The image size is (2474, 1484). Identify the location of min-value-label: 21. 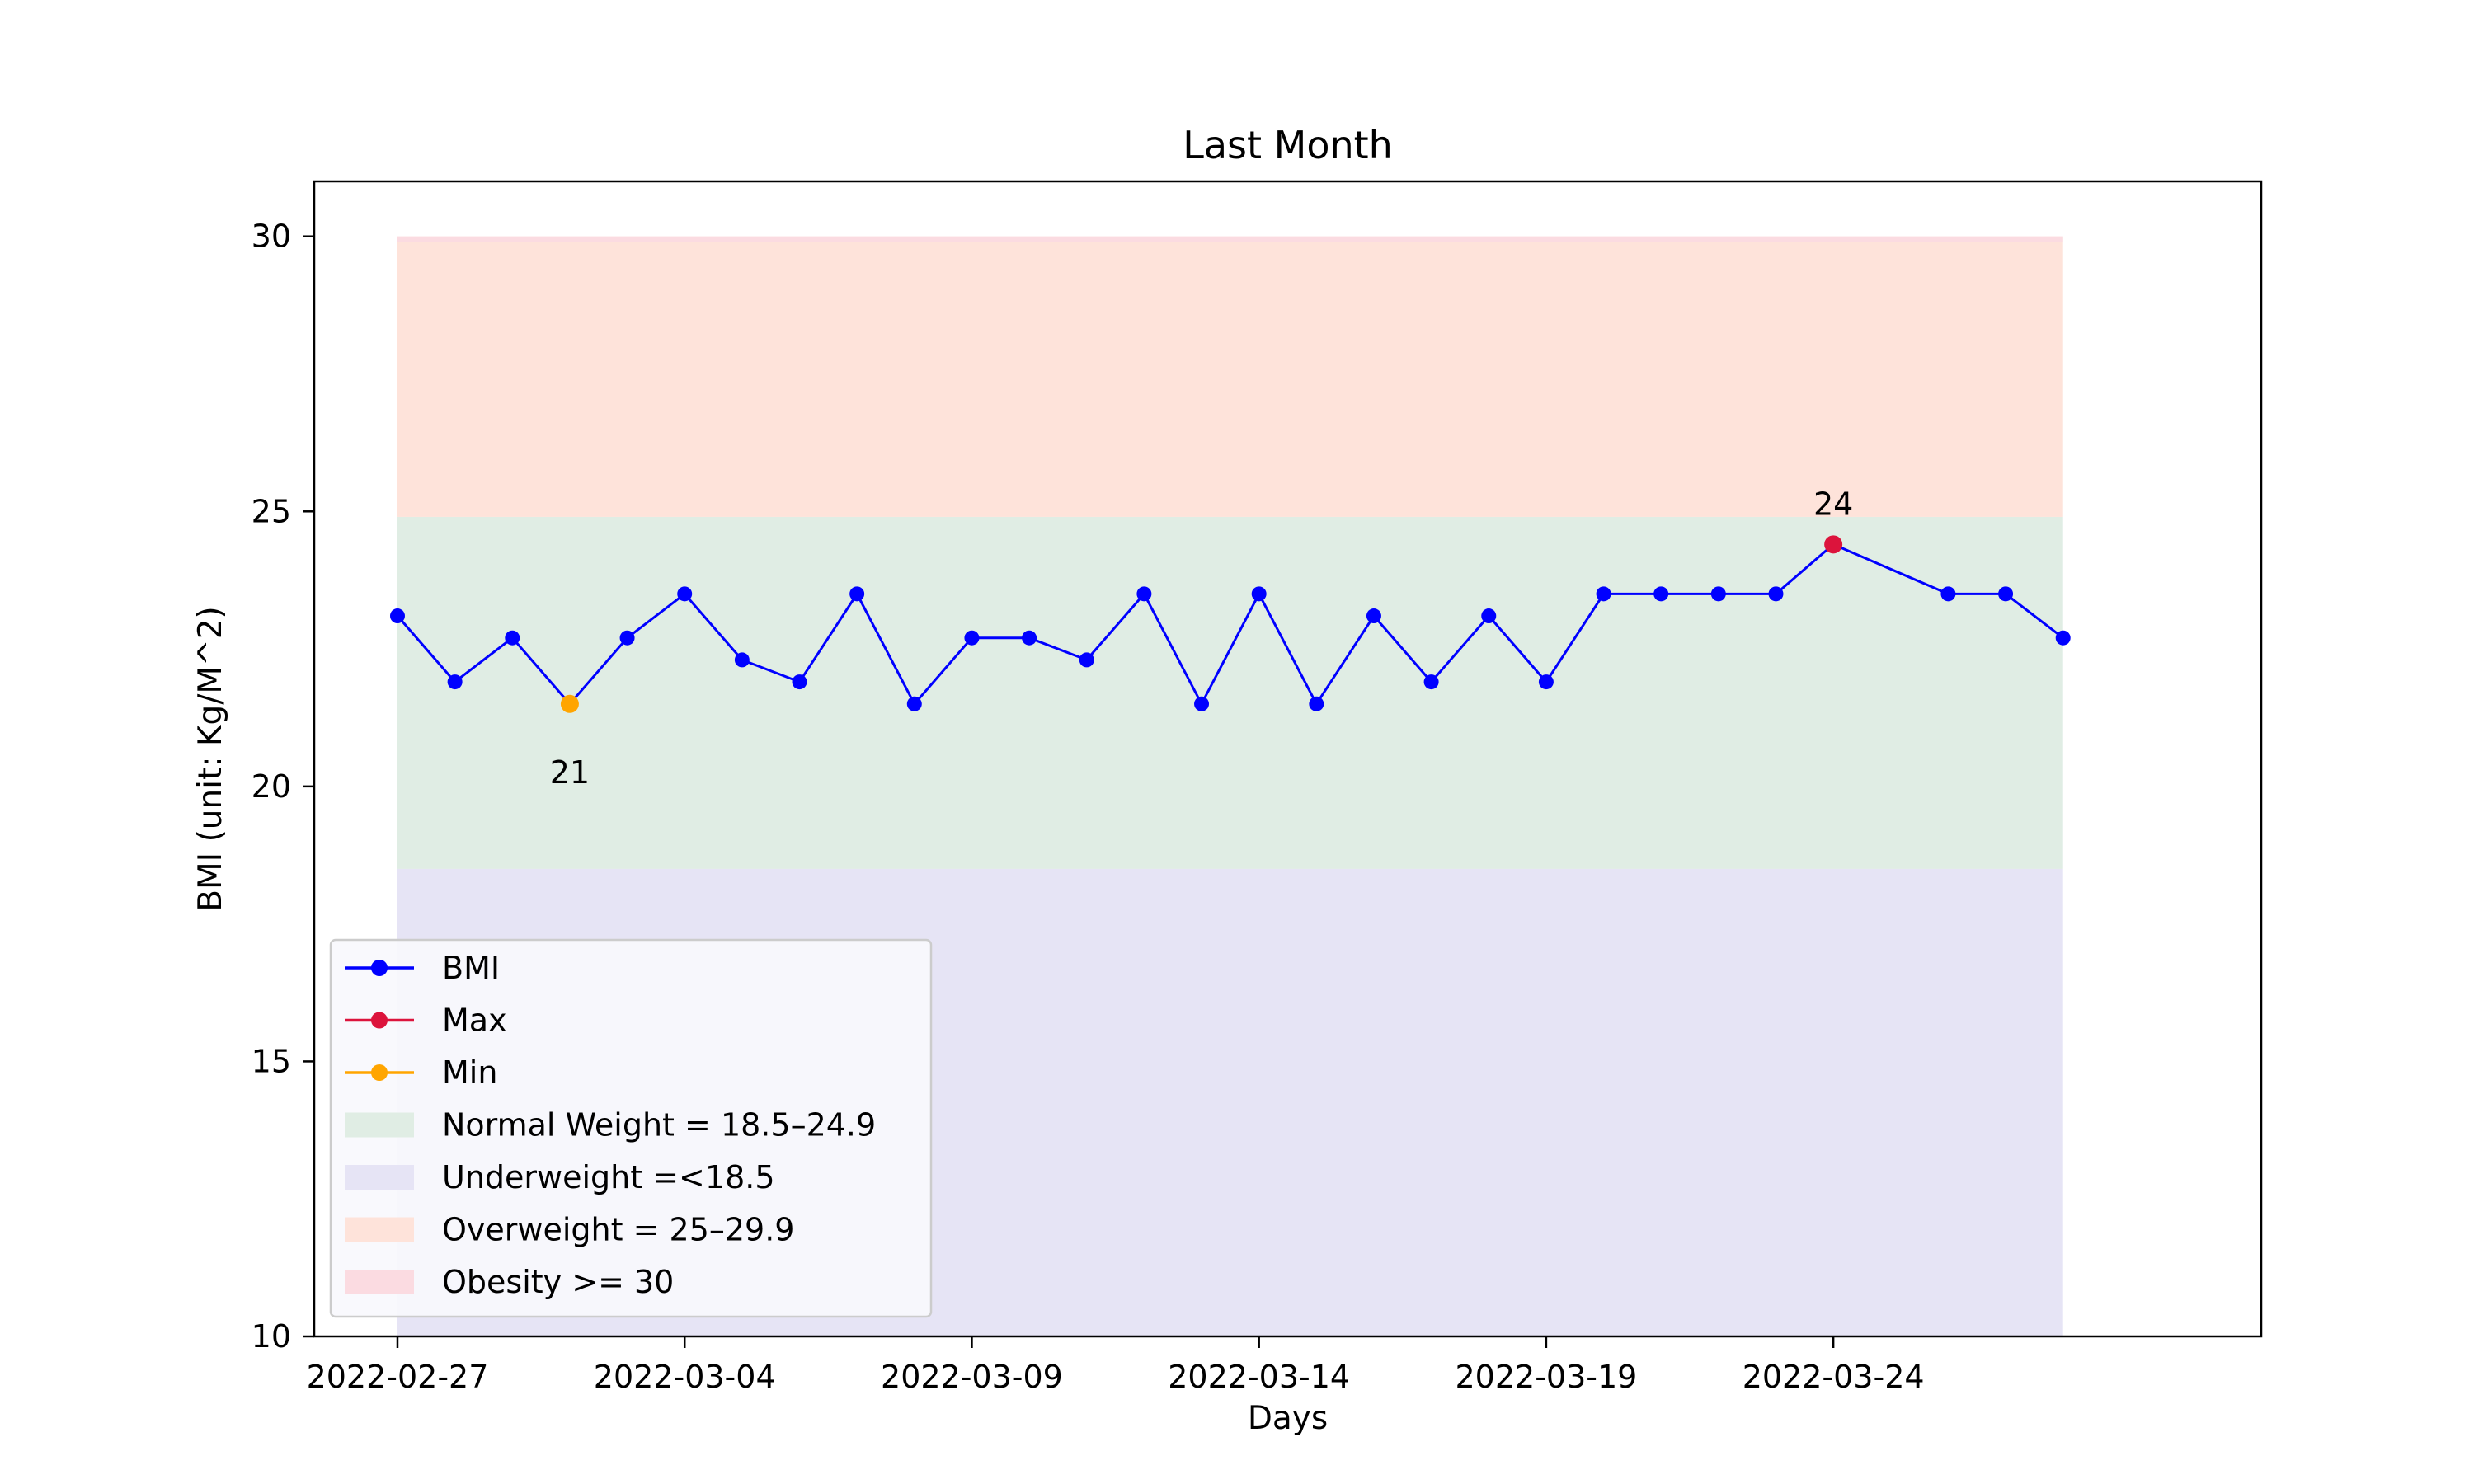
(570, 772).